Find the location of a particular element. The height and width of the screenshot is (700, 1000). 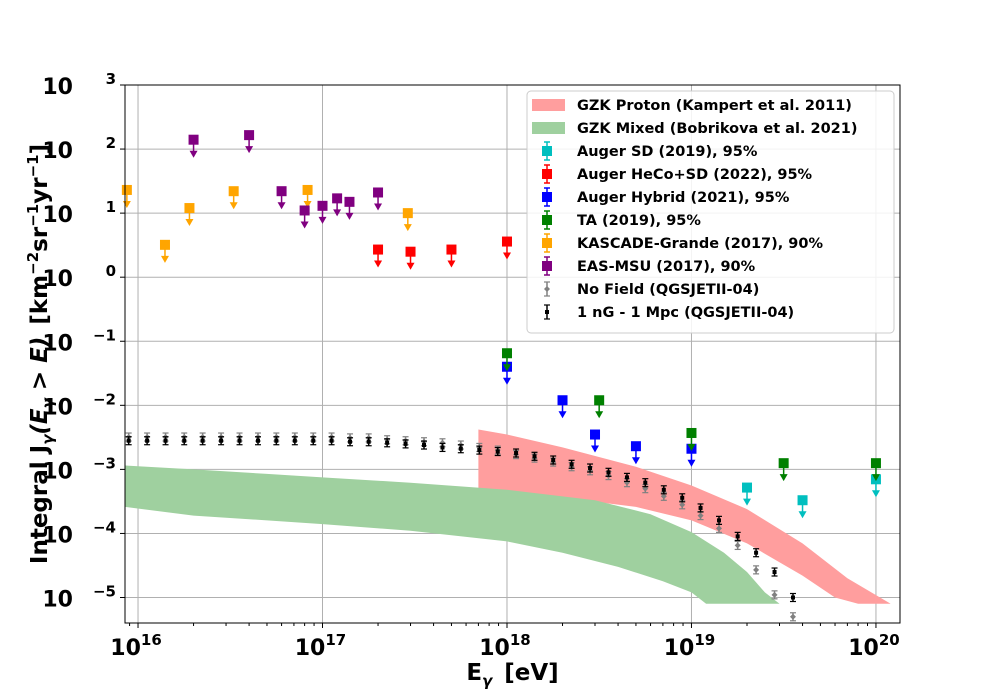

x-tick-label: 1018 is located at coordinates (504, 646).